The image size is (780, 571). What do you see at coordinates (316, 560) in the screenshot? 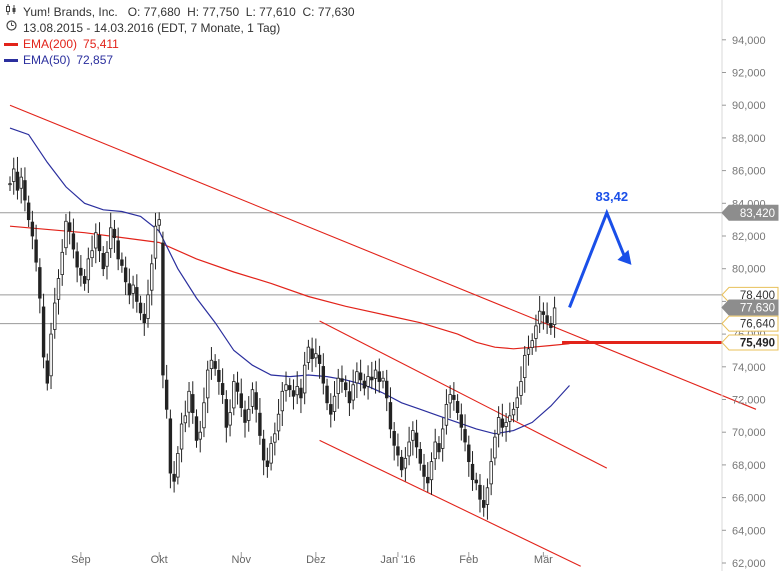
I see `x-tick-label: Dez` at bounding box center [316, 560].